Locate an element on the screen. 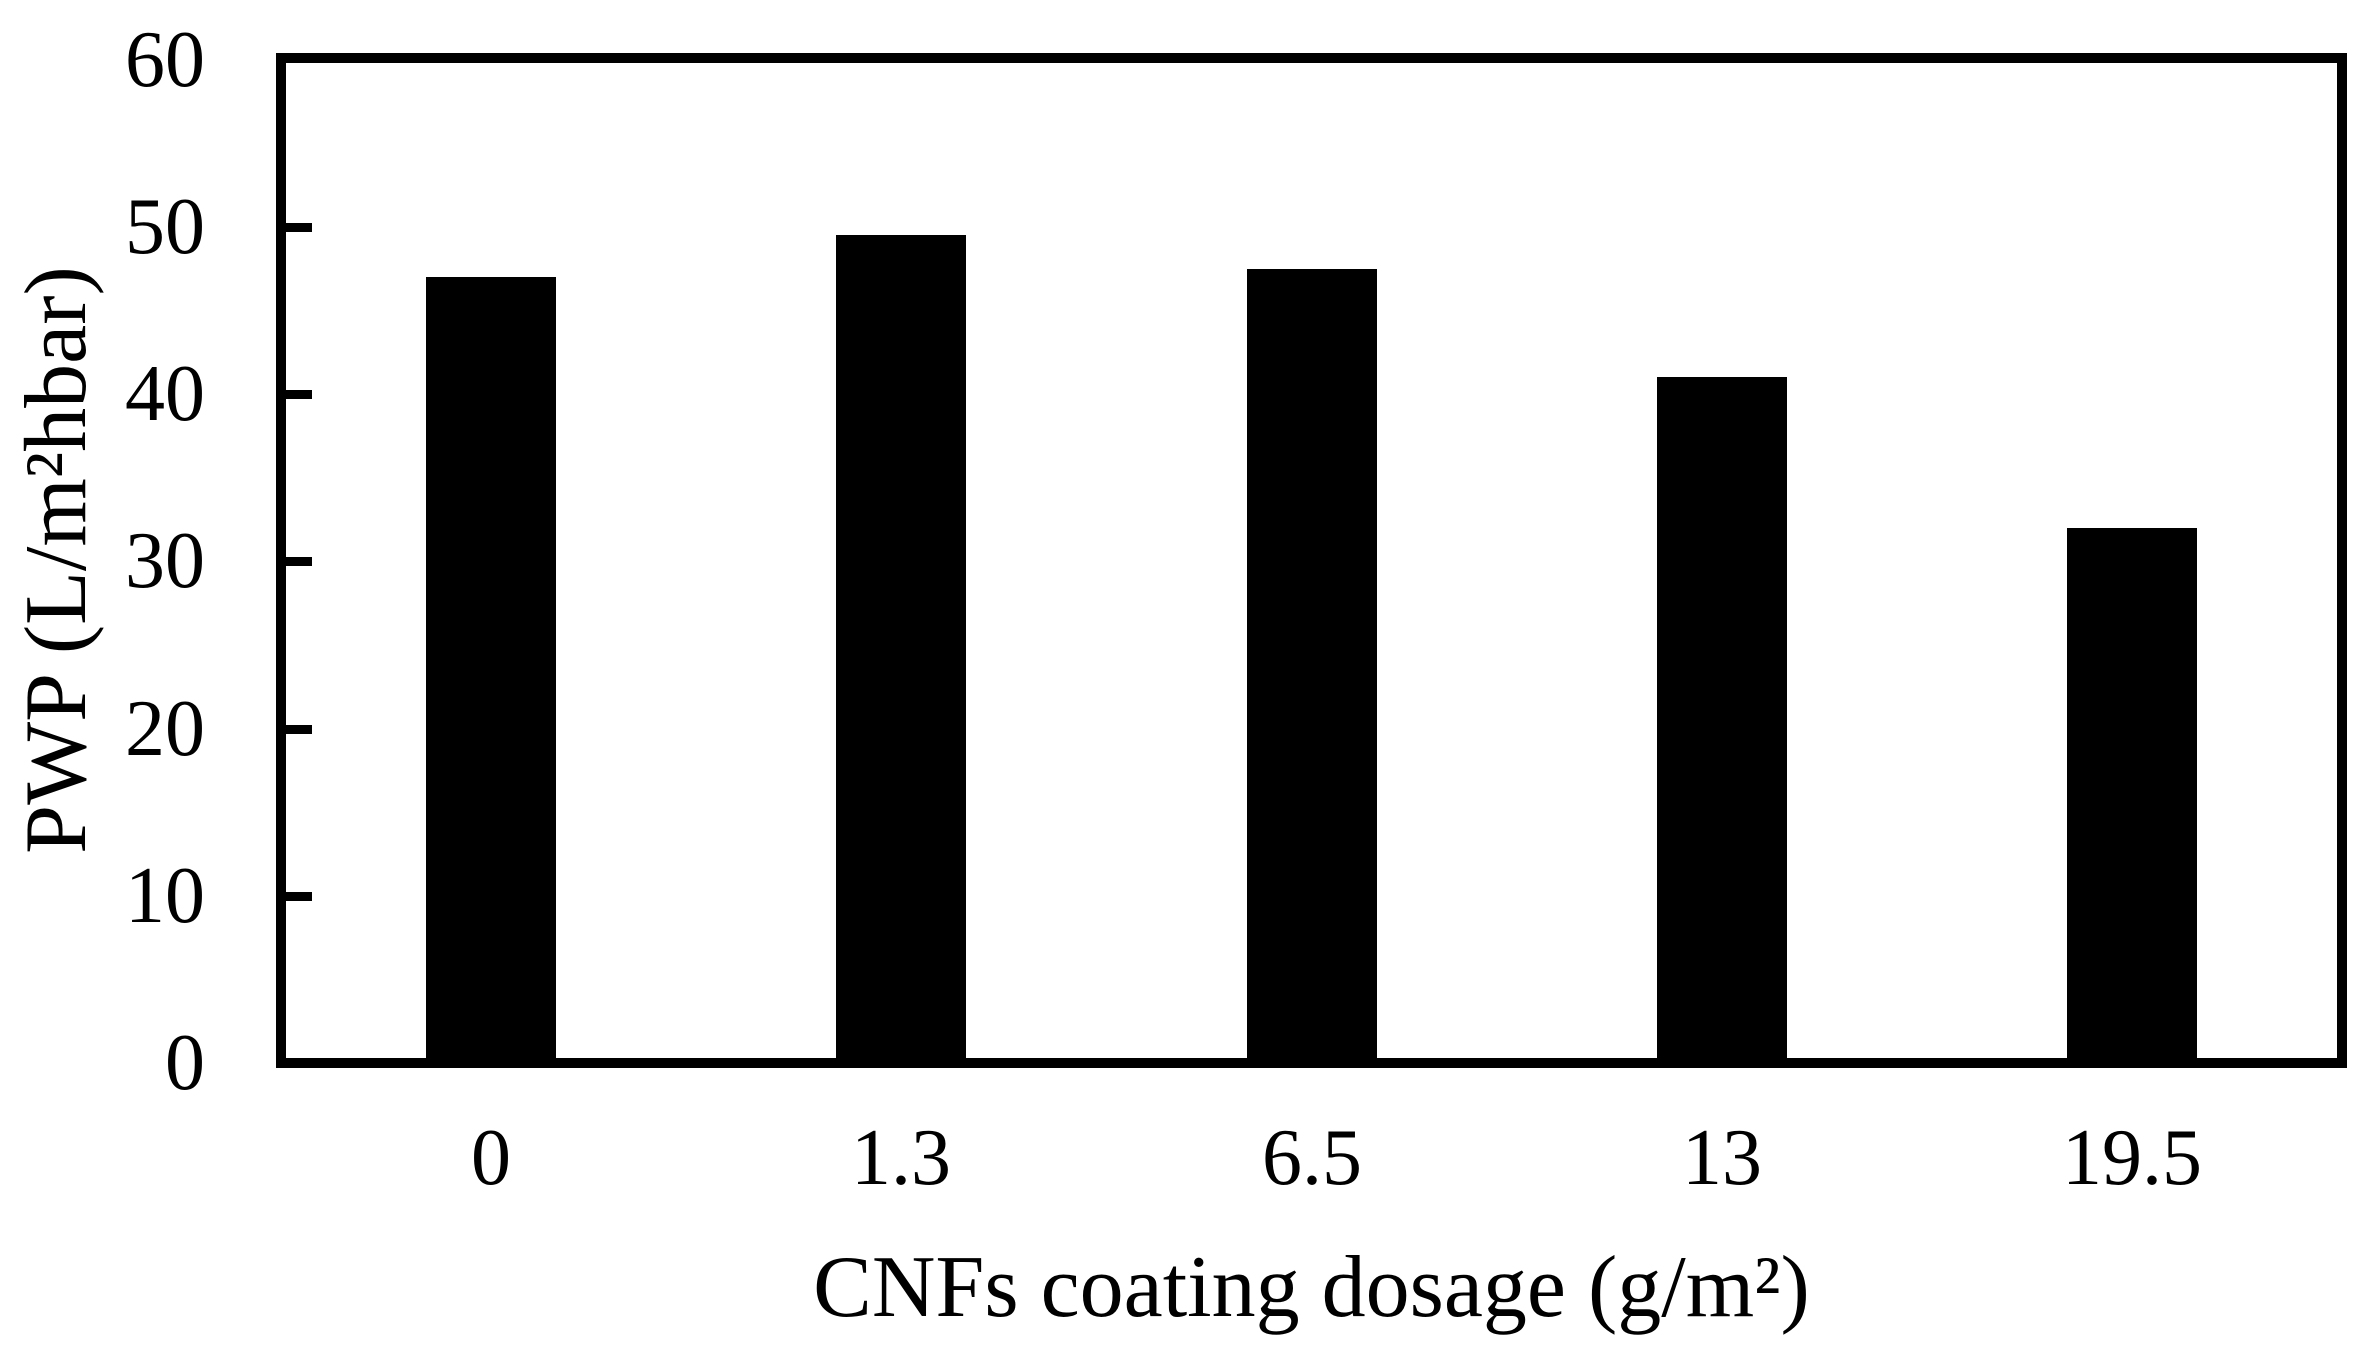 The image size is (2368, 1348). y-tick-label: 50 is located at coordinates (165, 227).